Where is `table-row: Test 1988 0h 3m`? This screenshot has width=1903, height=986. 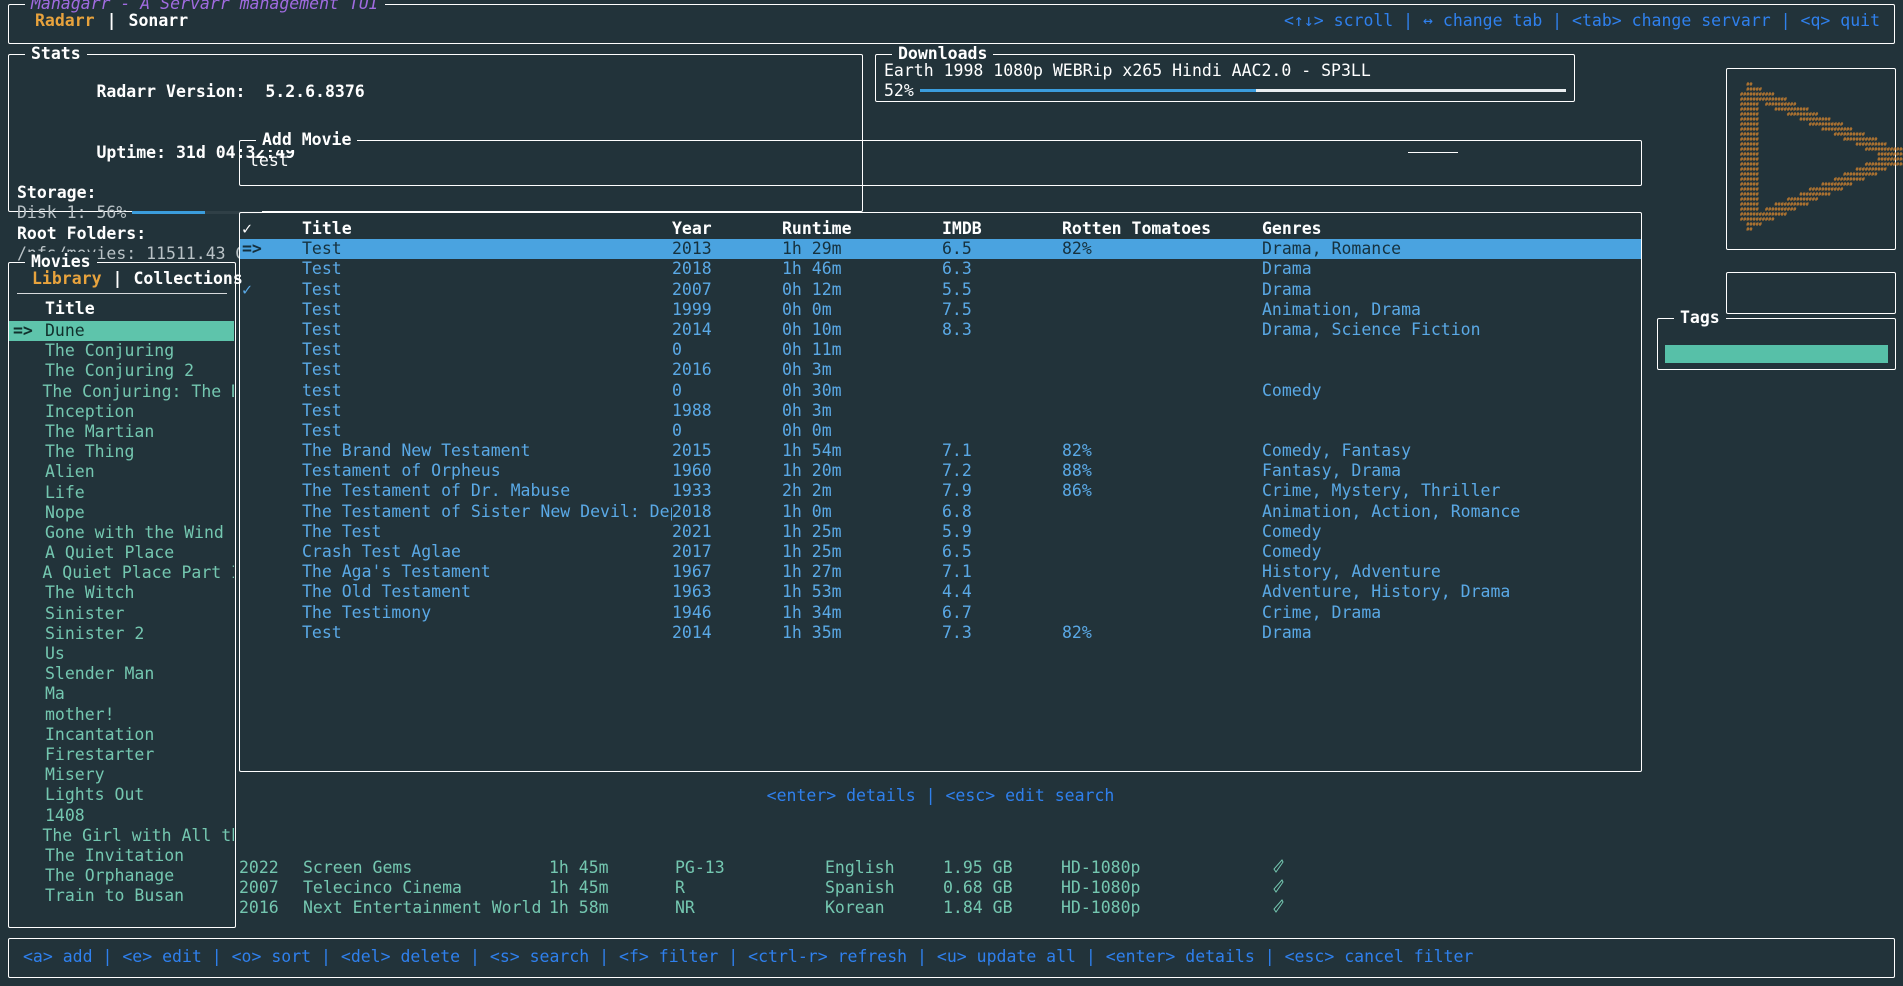 table-row: Test 1988 0h 3m is located at coordinates (940, 411).